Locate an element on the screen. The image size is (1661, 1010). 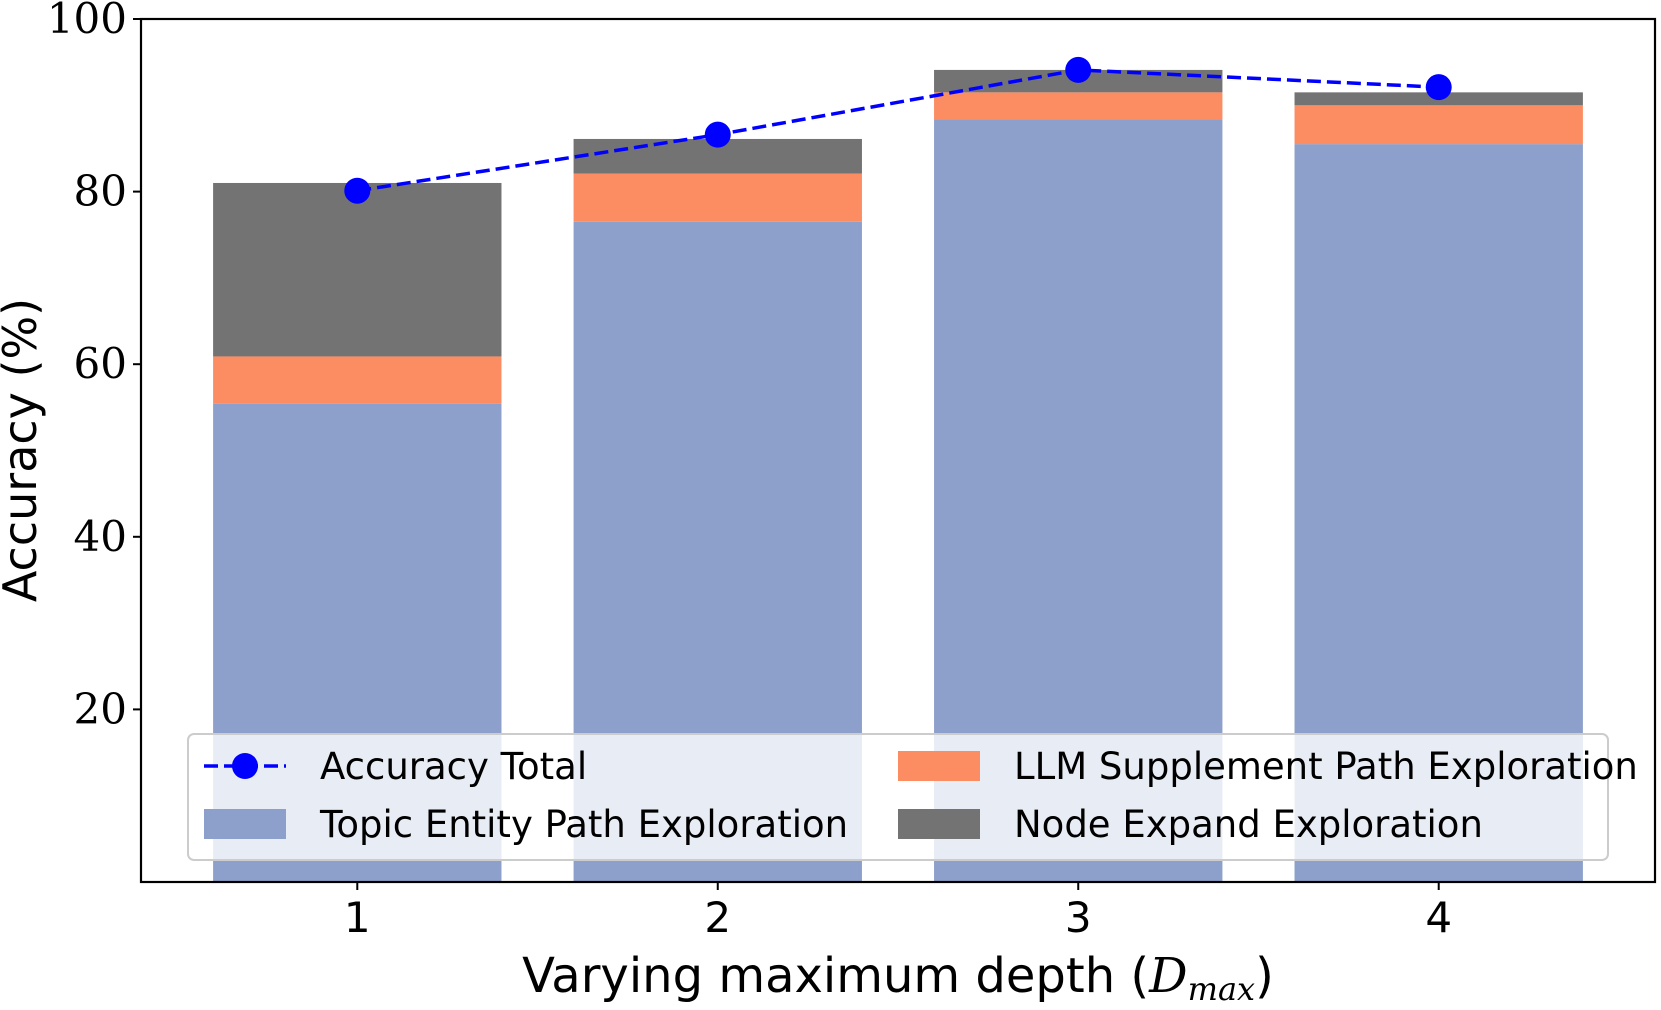
line is located at coordinates (898, 130).